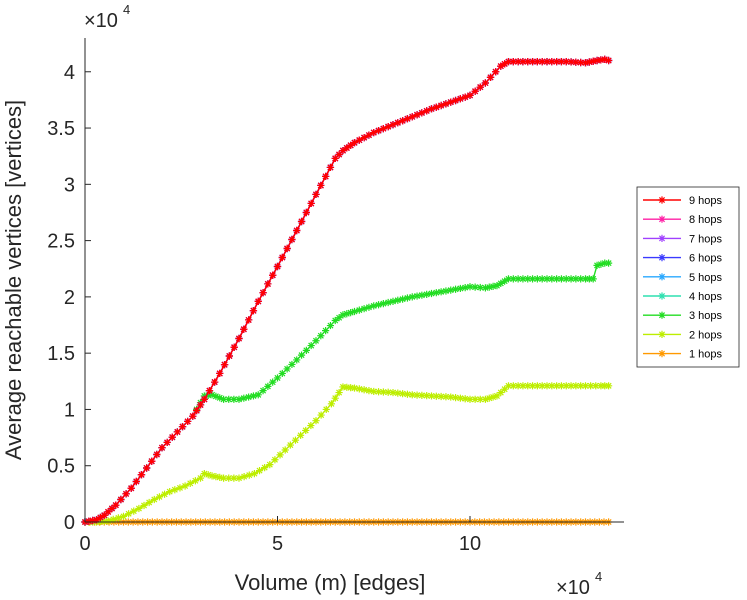 The width and height of the screenshot is (747, 600). What do you see at coordinates (61, 467) in the screenshot?
I see `y-tick-label: 0.5` at bounding box center [61, 467].